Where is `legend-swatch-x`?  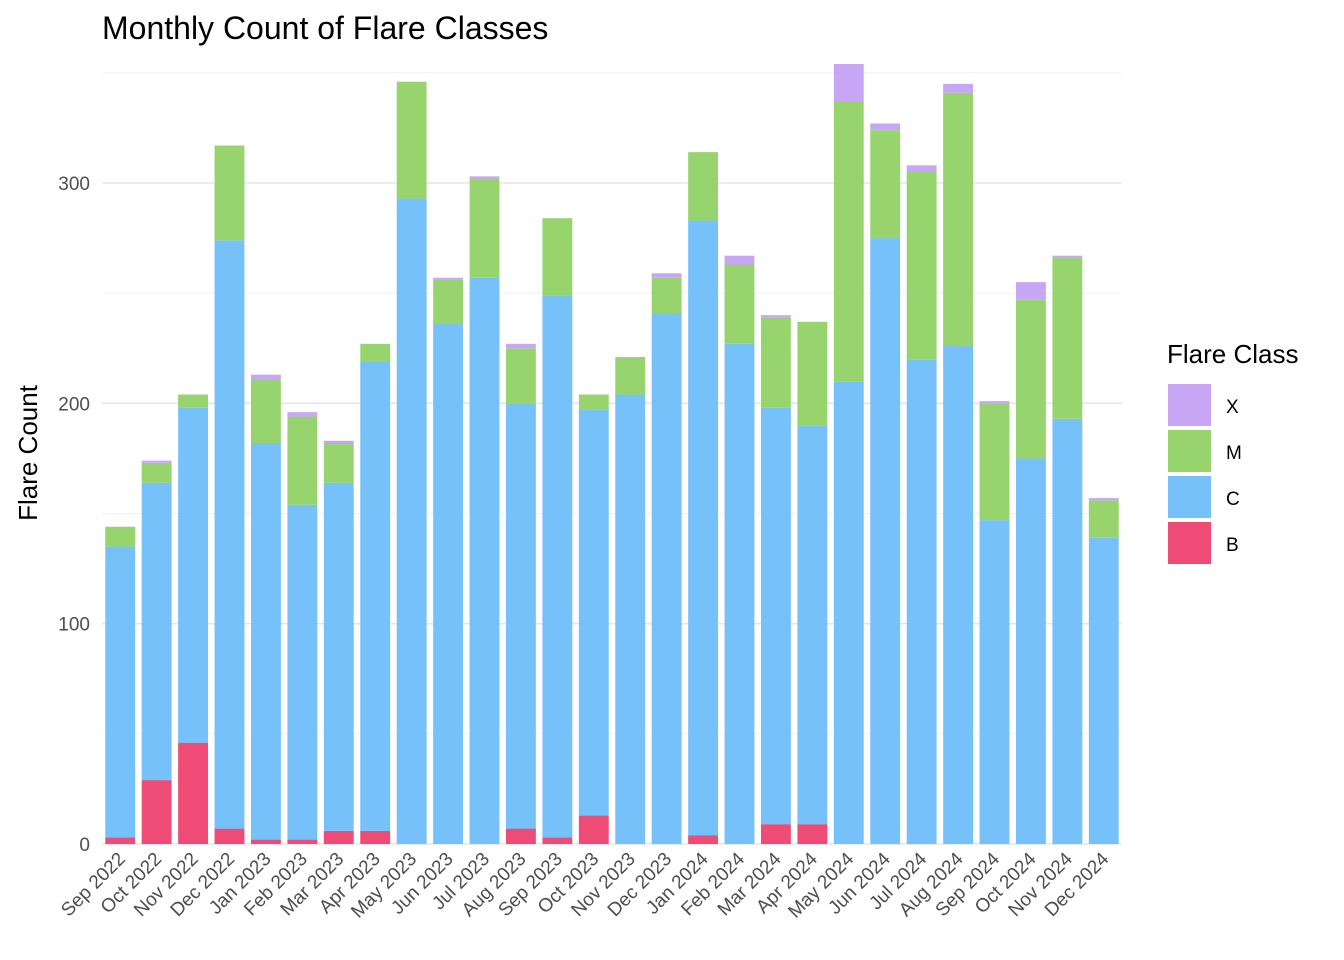
legend-swatch-x is located at coordinates (1189, 405).